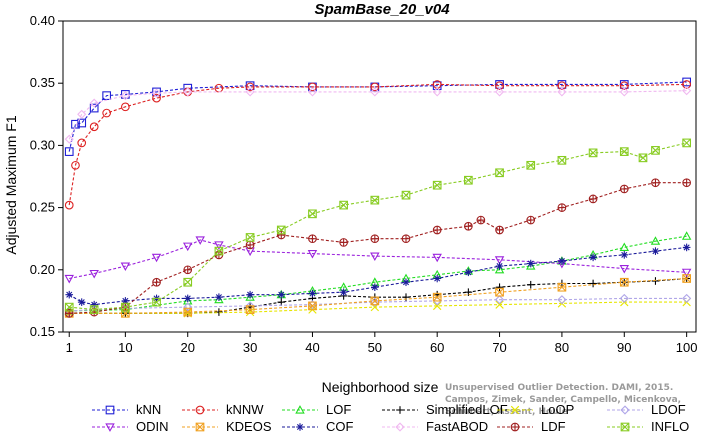 This screenshot has height=435, width=702. Describe the element at coordinates (69, 347) in the screenshot. I see `x-tick-label: 1` at that location.